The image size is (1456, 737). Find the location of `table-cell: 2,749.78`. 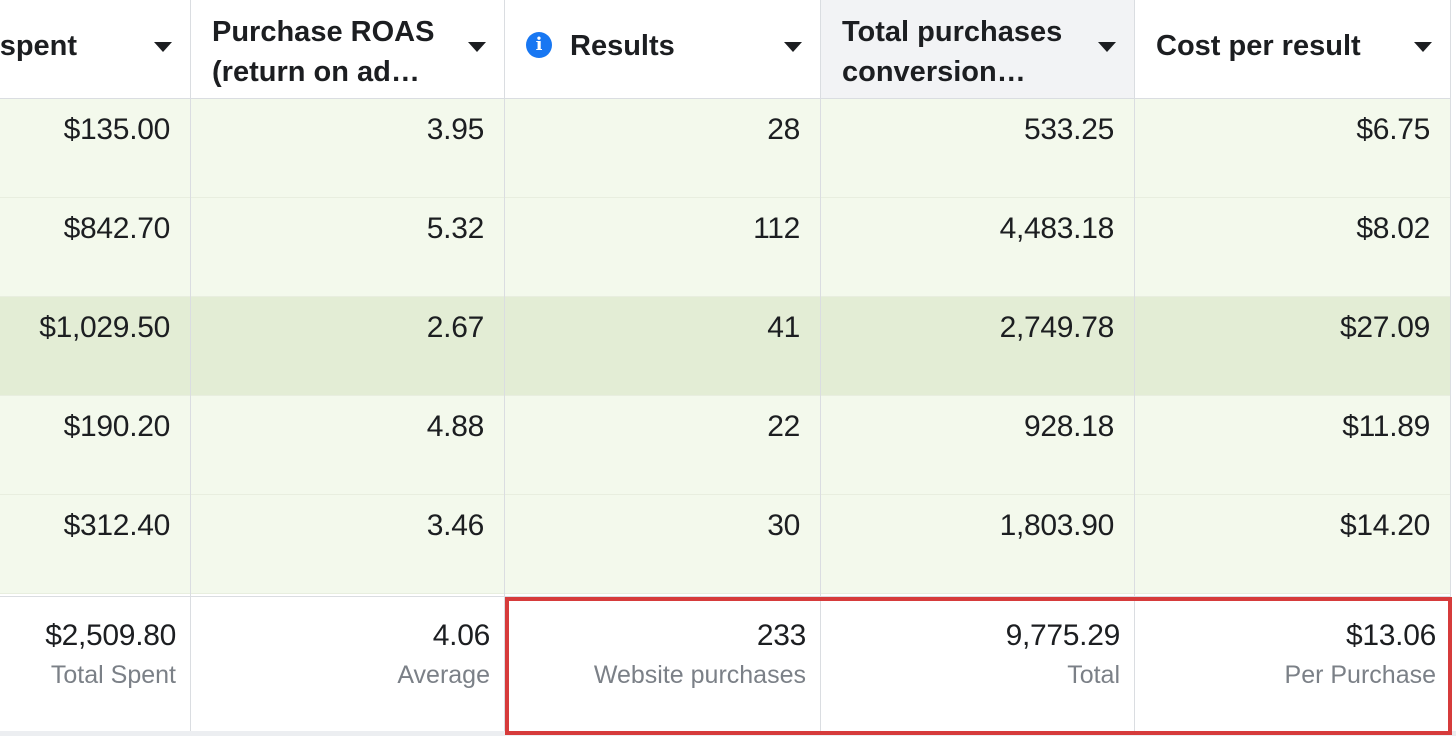

table-cell: 2,749.78 is located at coordinates (977, 346).